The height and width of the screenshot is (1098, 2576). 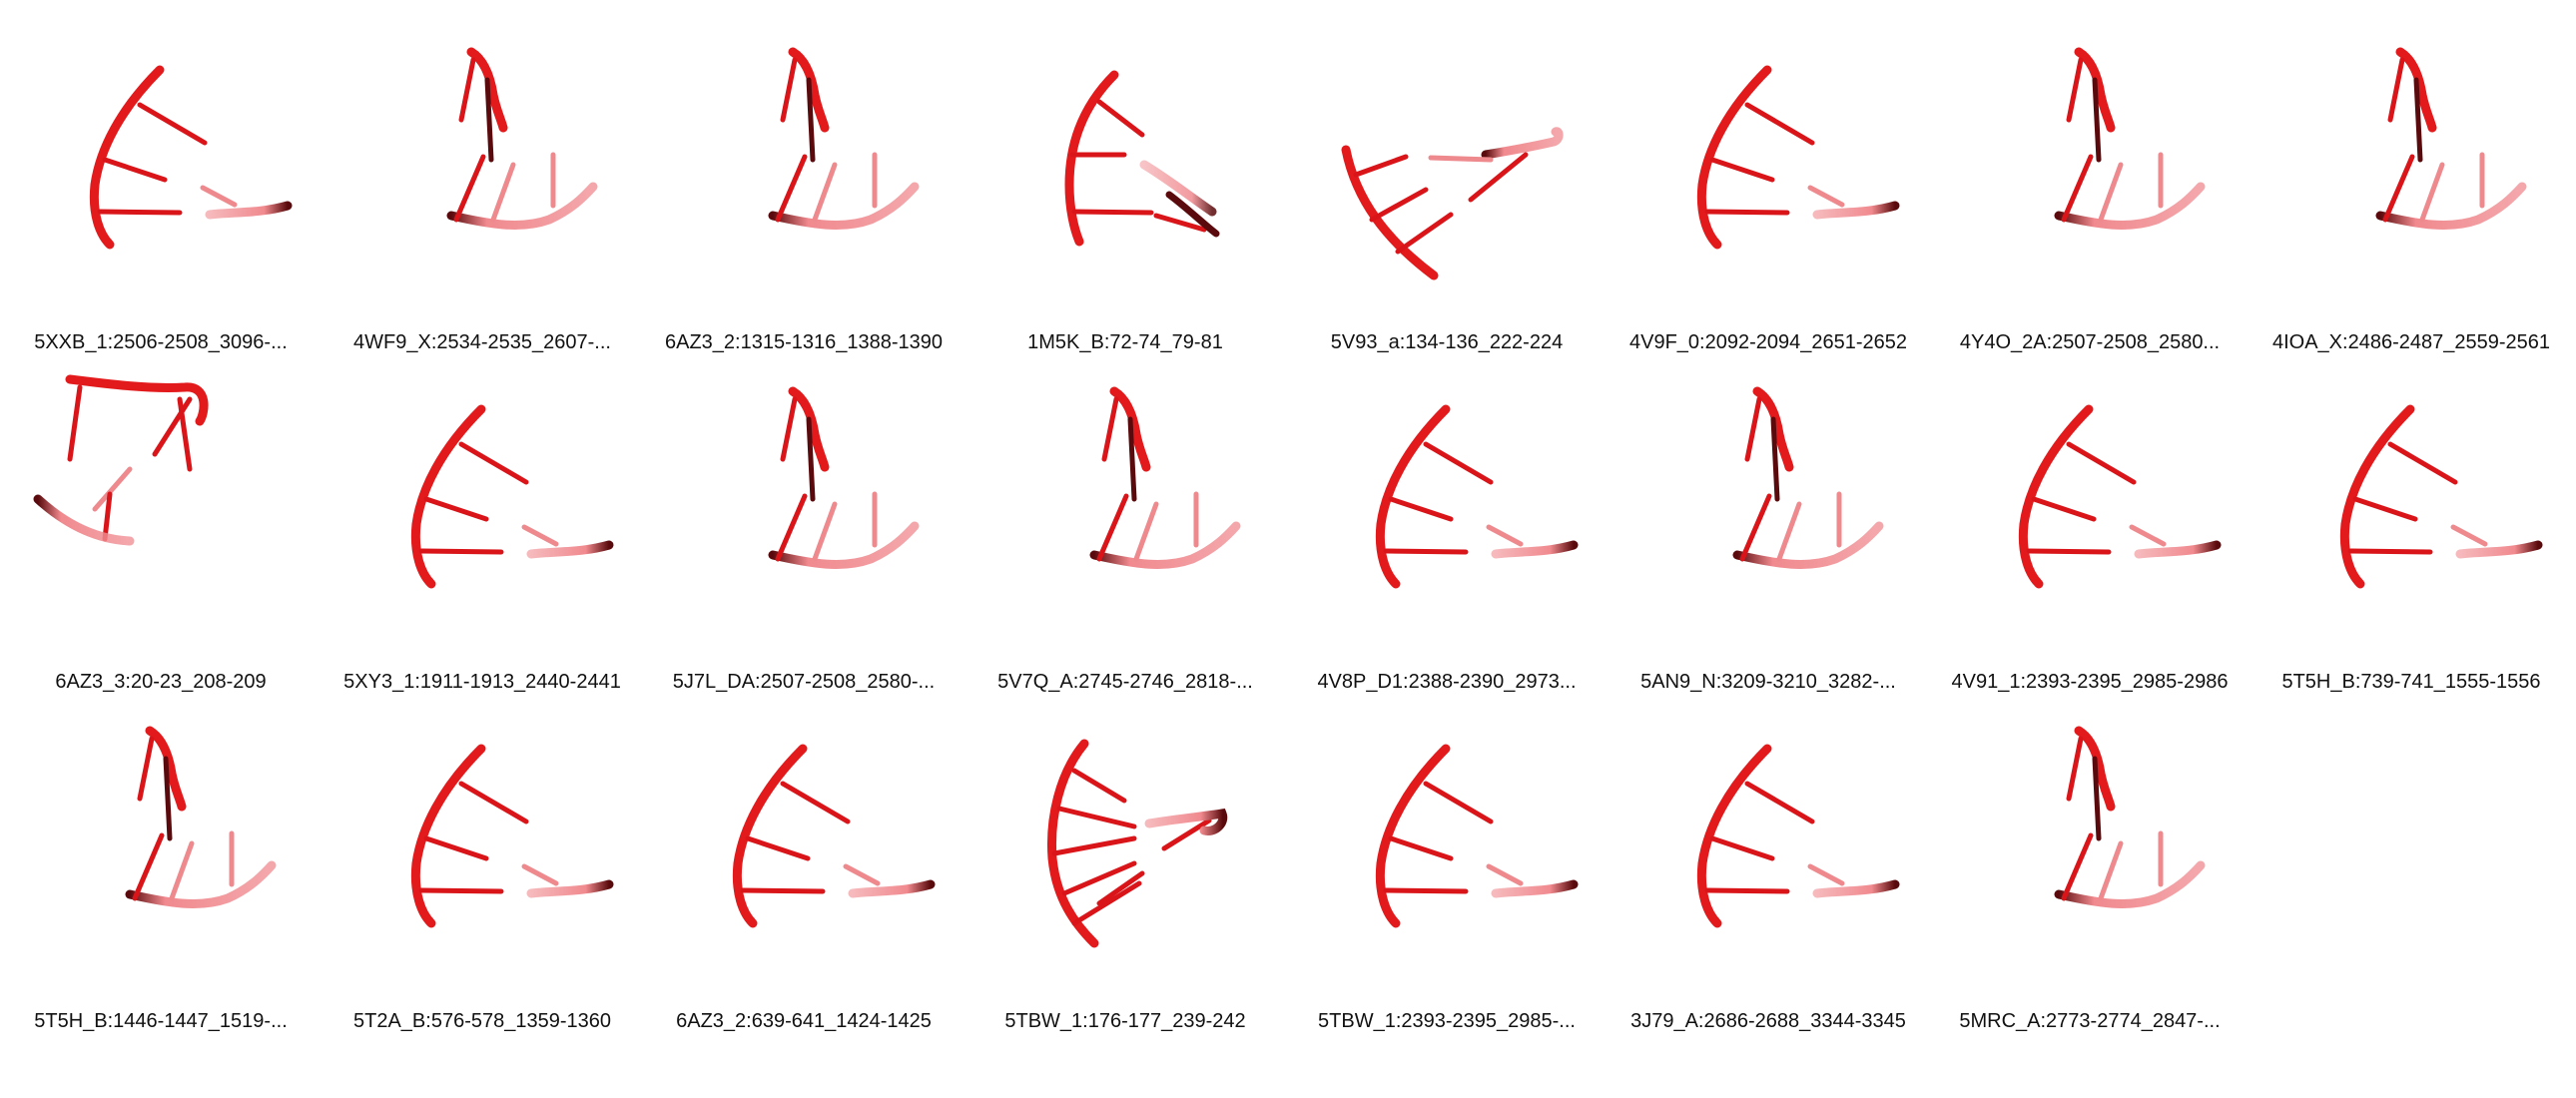 I want to click on structure-tile: 6AZ3_3:20-23_208-209, so click(x=161, y=529).